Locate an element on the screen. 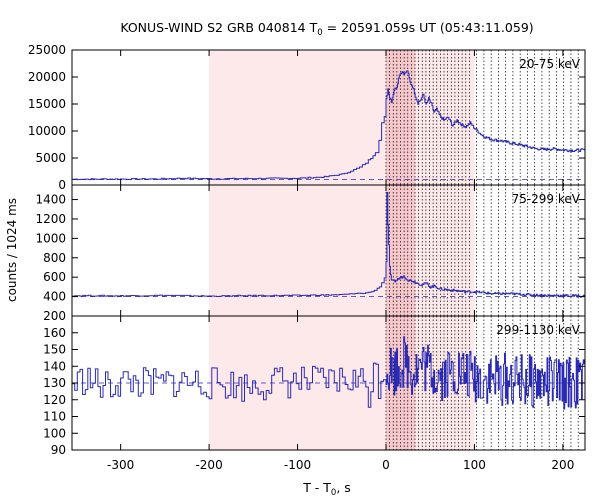  y-tick-label: 150 is located at coordinates (54, 350).